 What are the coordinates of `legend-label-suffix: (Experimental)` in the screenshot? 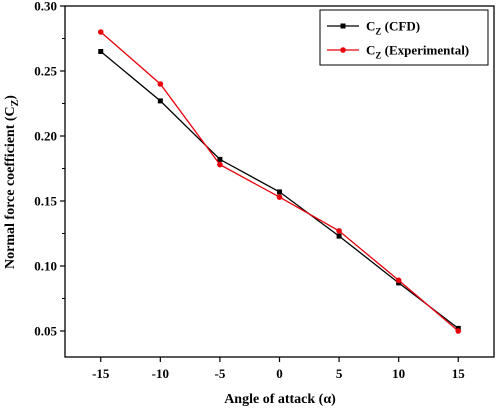 It's located at (425, 50).